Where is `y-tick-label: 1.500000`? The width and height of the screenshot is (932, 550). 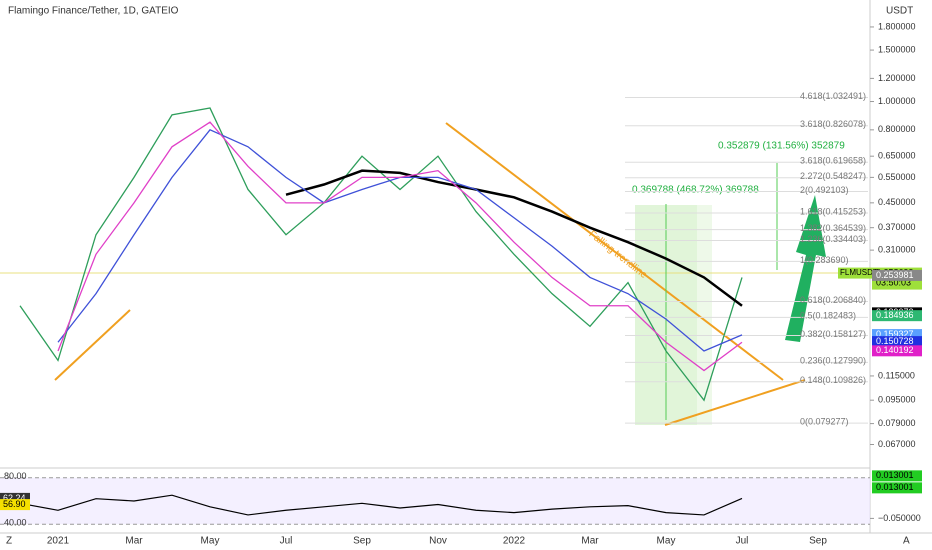 y-tick-label: 1.500000 is located at coordinates (897, 49).